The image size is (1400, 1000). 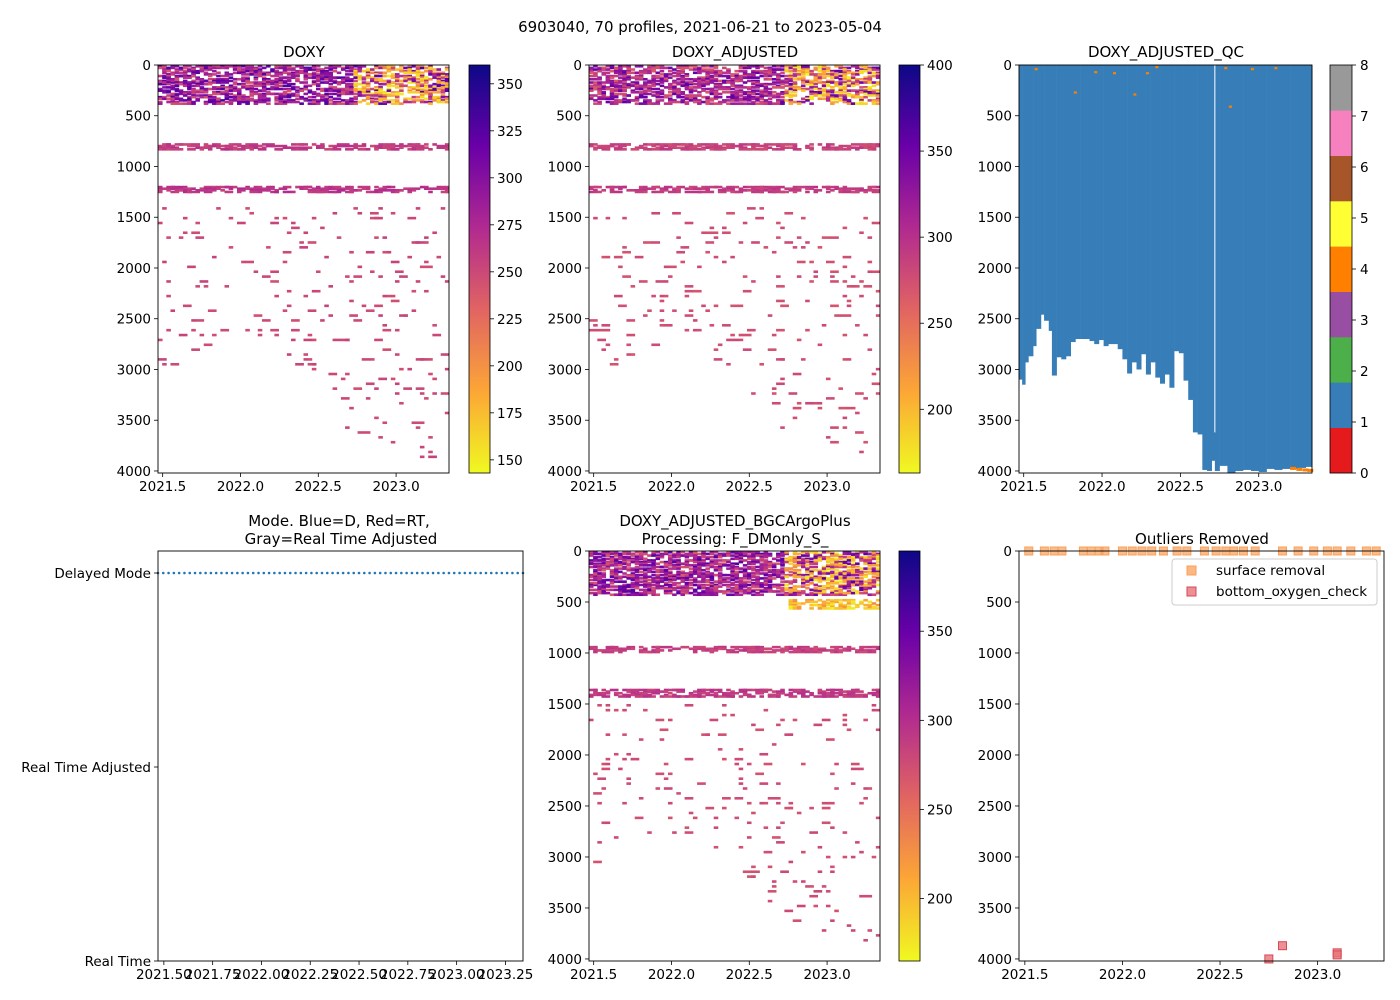 I want to click on doxy-adjusted-xtick-label: 2023.0, so click(x=826, y=487).